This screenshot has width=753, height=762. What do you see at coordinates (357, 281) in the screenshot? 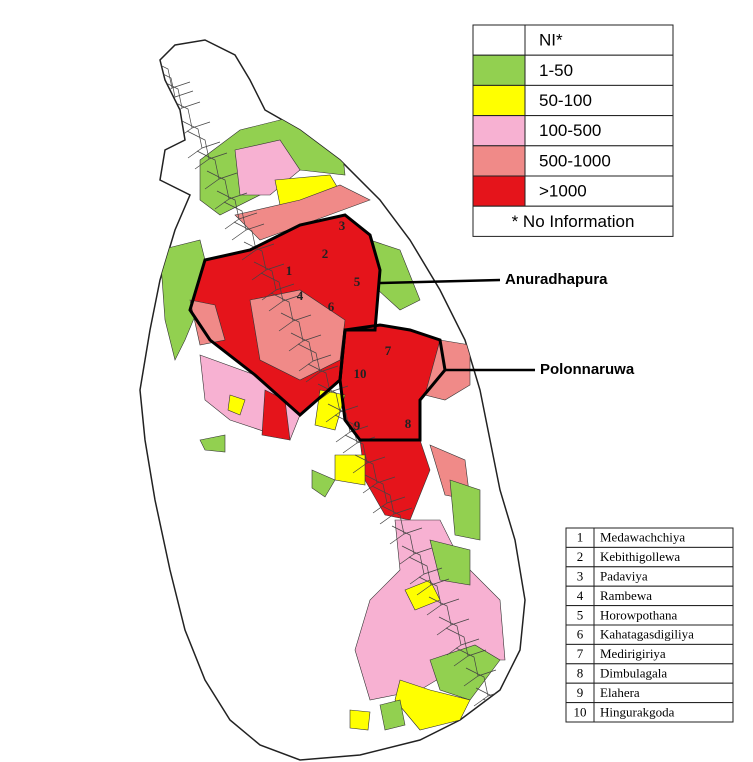
I see `map-number: 5` at bounding box center [357, 281].